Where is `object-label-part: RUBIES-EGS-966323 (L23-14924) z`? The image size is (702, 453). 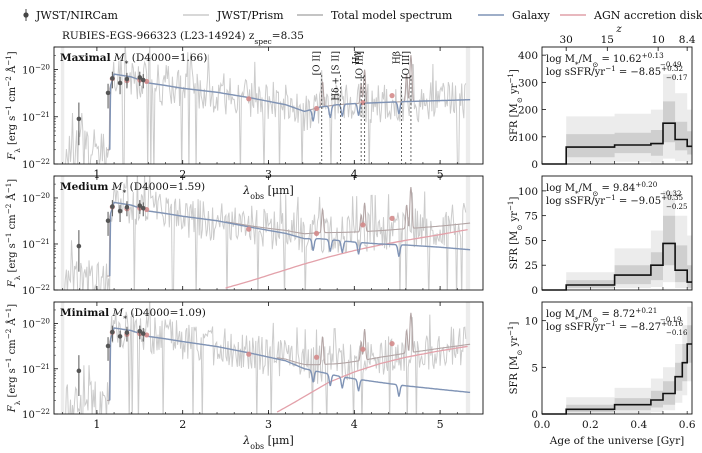 object-label-part: RUBIES-EGS-966323 (L23-14924) z is located at coordinates (158, 36).